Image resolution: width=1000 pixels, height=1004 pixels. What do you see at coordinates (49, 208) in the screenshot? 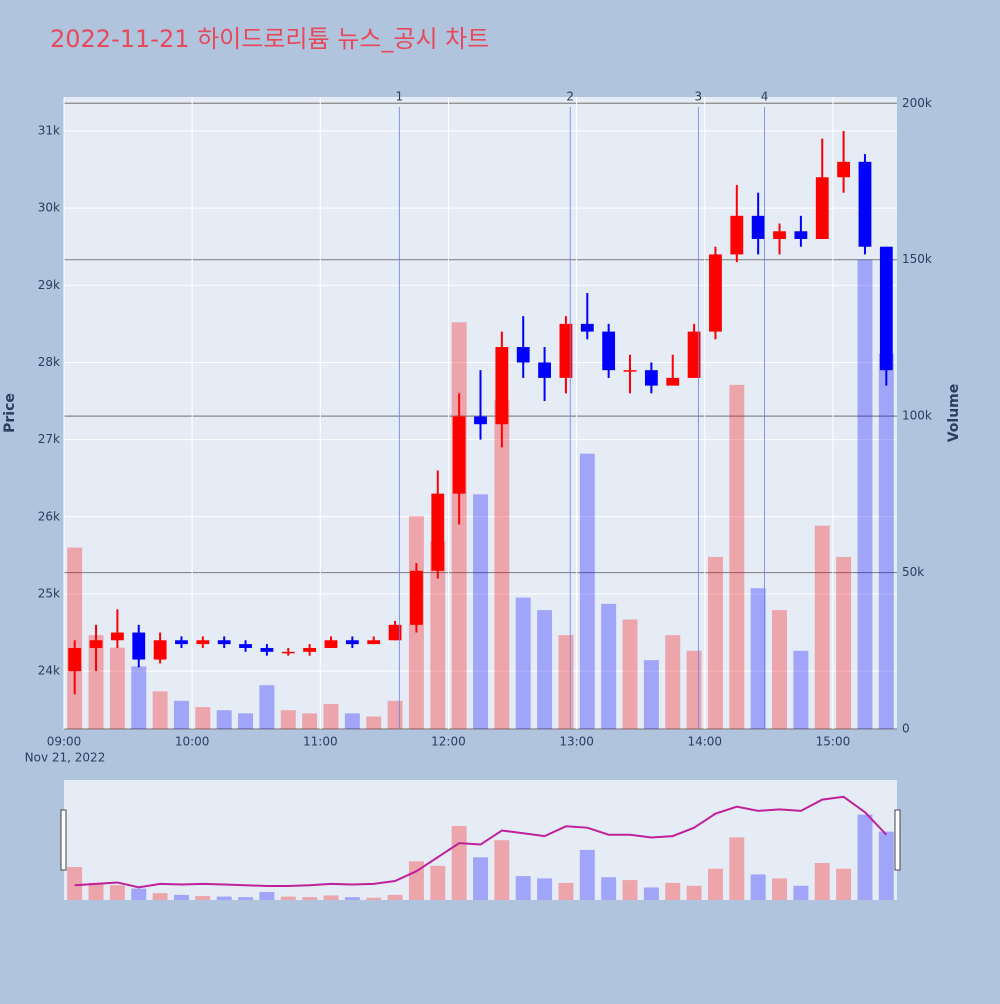
I see `y-tick-label: 30k` at bounding box center [49, 208].